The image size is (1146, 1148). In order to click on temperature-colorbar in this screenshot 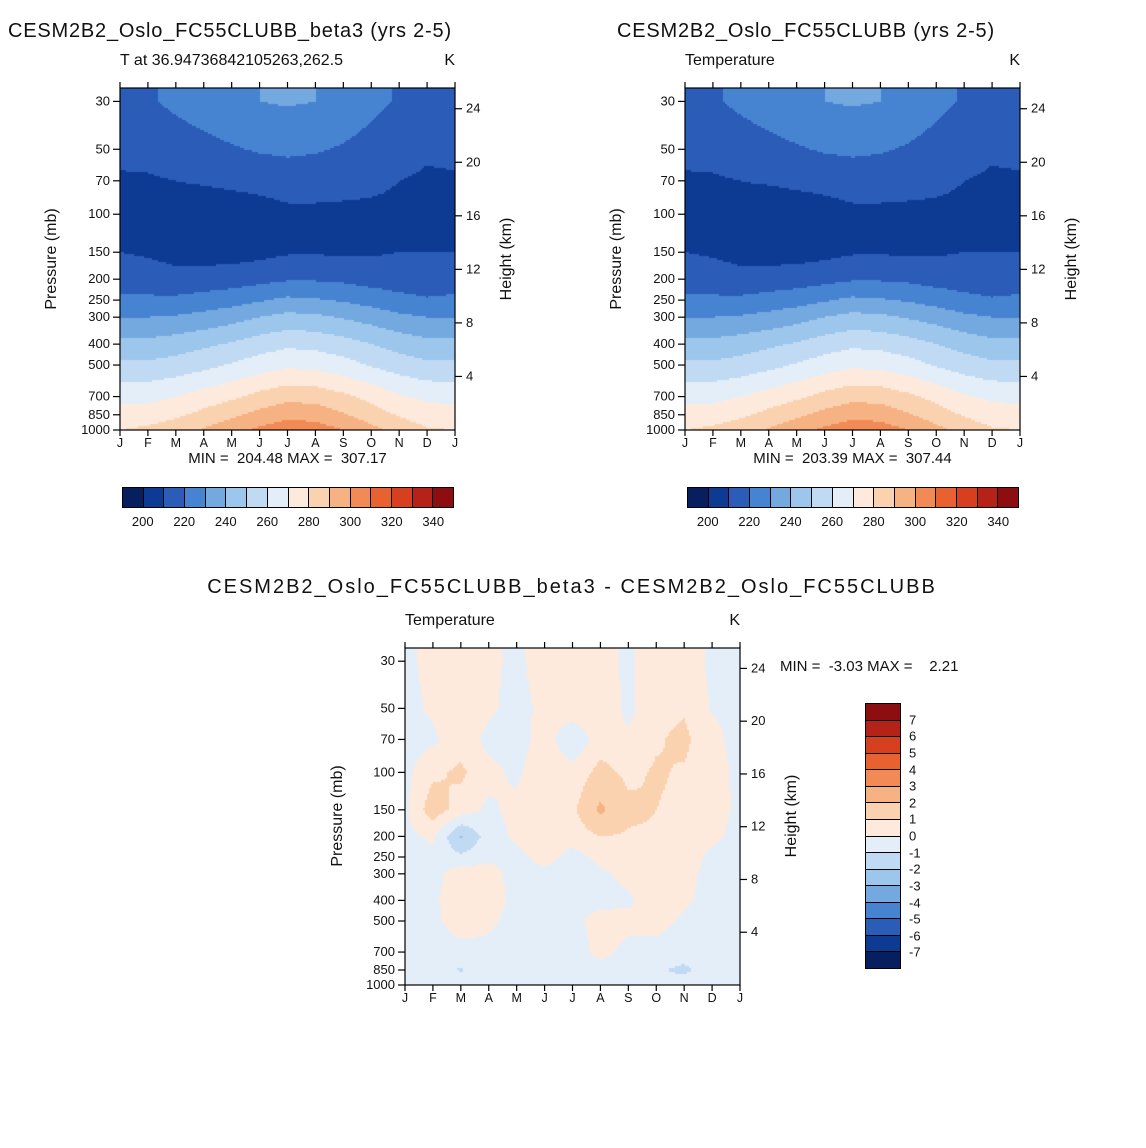, I will do `click(853, 497)`.